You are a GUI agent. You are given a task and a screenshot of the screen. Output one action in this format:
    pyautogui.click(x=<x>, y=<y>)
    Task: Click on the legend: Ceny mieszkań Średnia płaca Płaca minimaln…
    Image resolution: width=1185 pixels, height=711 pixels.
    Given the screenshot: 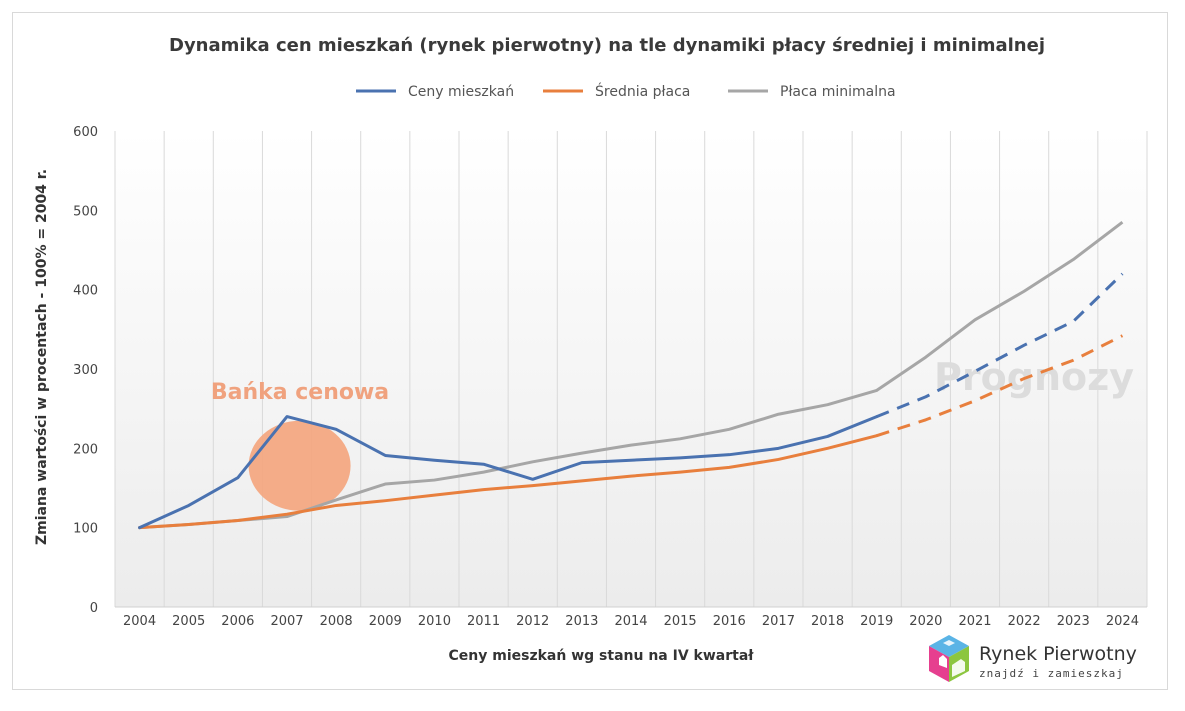 What is the action you would take?
    pyautogui.click(x=626, y=91)
    